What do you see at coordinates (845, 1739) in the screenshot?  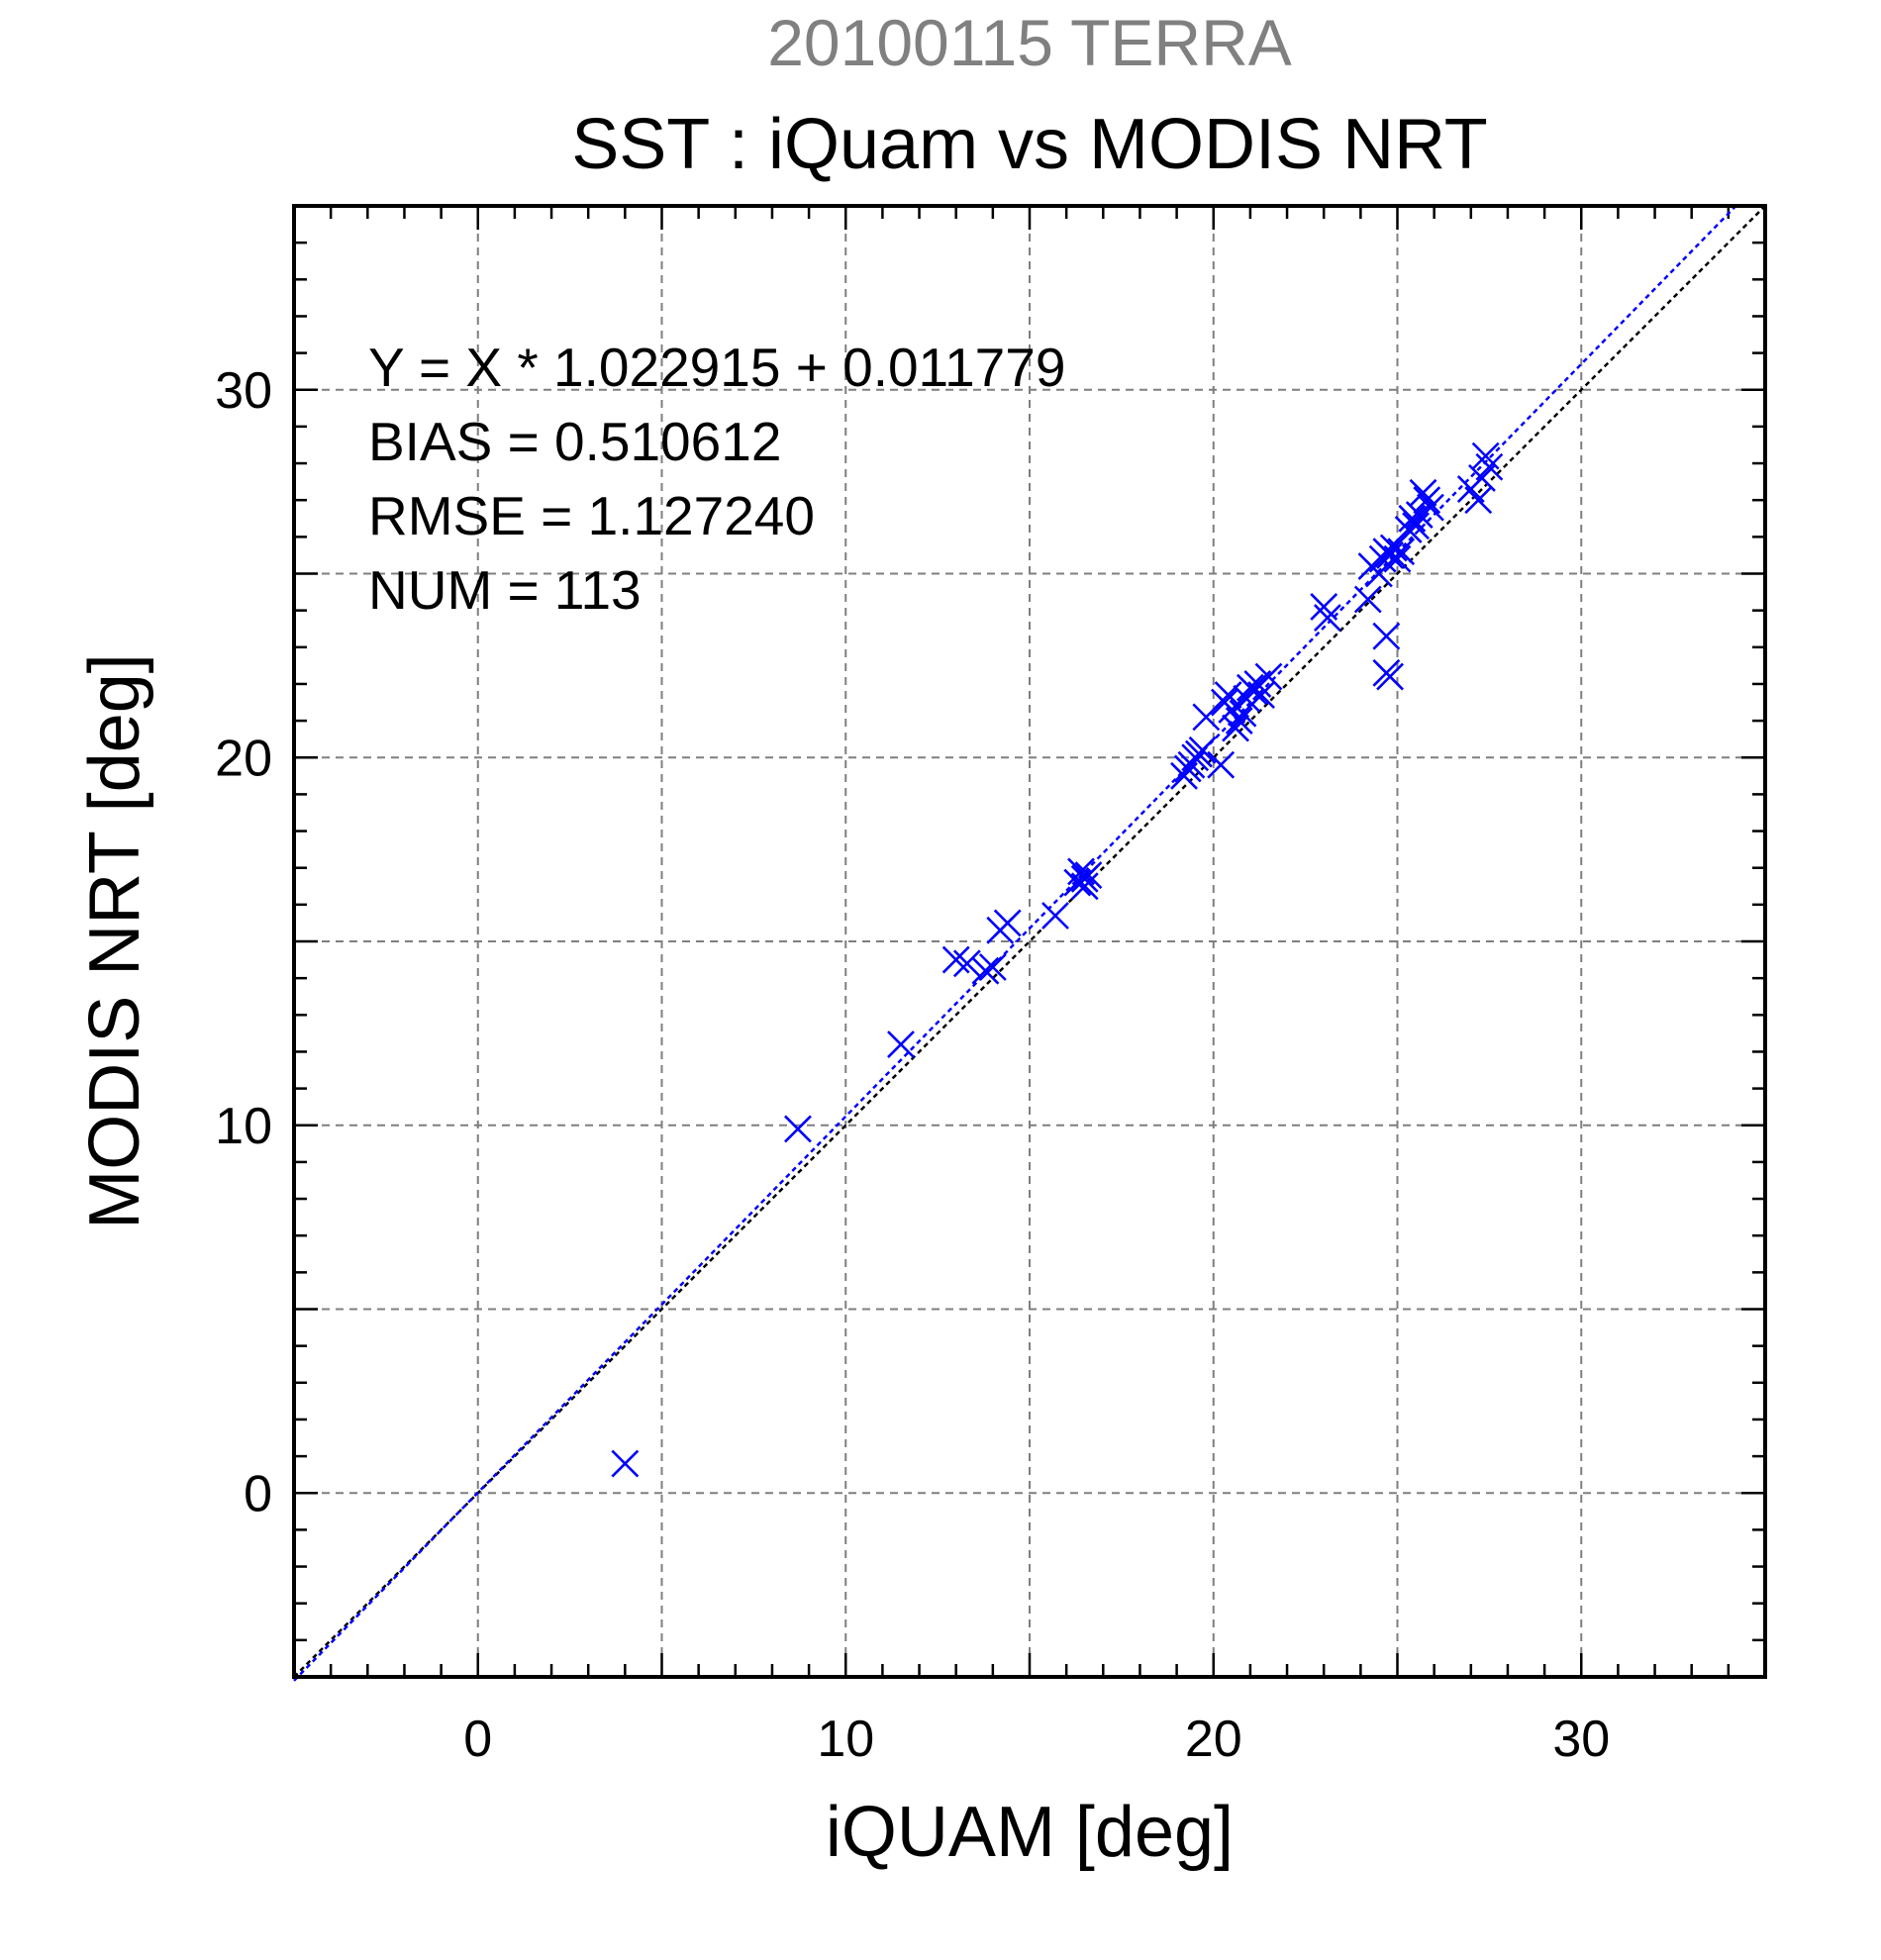 I see `x-tick-label: 10` at bounding box center [845, 1739].